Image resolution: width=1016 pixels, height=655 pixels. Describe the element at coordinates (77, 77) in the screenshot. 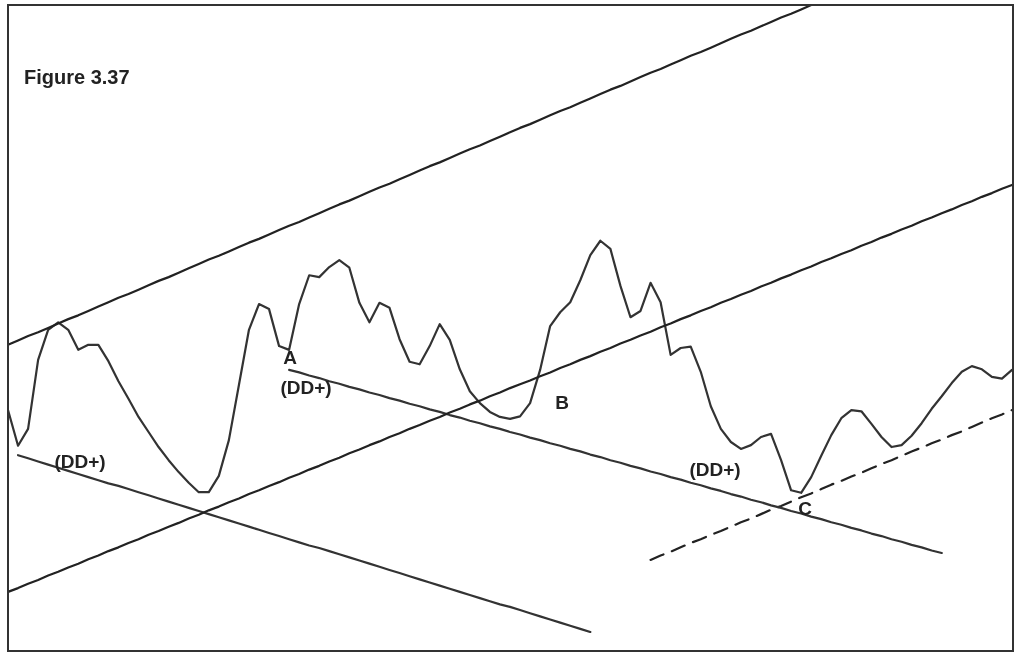

I see `text: Figure 3.37` at that location.